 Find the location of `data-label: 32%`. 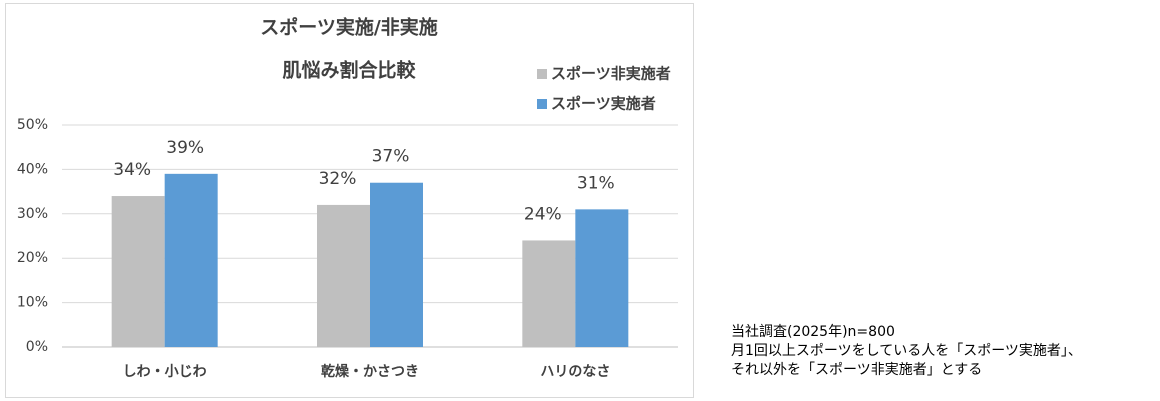

data-label: 32% is located at coordinates (338, 179).